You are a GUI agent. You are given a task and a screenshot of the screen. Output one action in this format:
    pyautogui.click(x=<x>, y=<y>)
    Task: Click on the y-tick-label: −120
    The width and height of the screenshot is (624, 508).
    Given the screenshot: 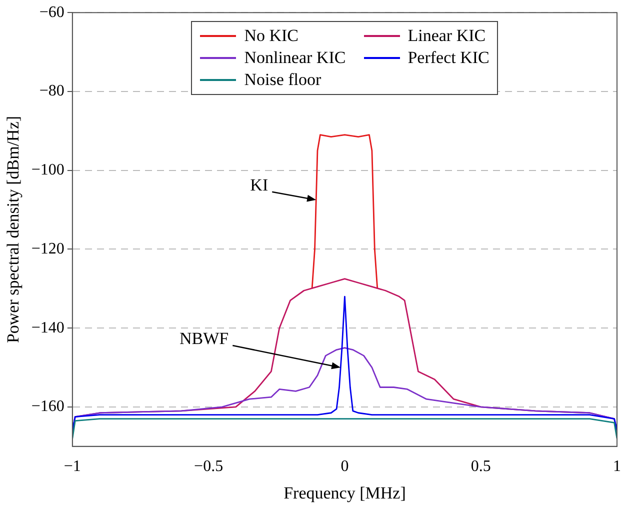 What is the action you would take?
    pyautogui.click(x=47, y=249)
    